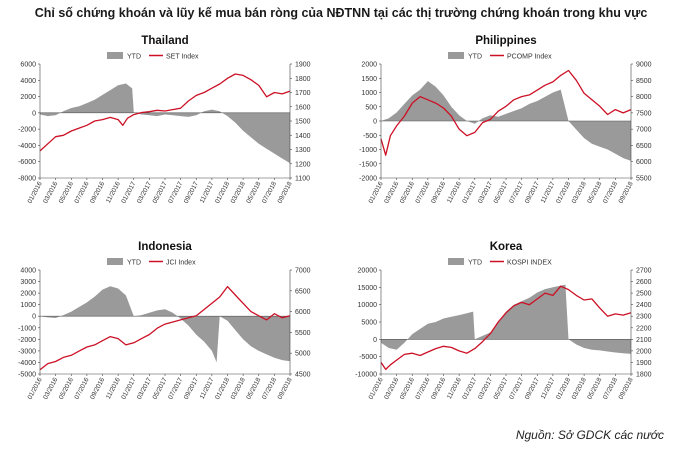 This screenshot has width=682, height=452. I want to click on right-tick-label: 2000, so click(644, 351).